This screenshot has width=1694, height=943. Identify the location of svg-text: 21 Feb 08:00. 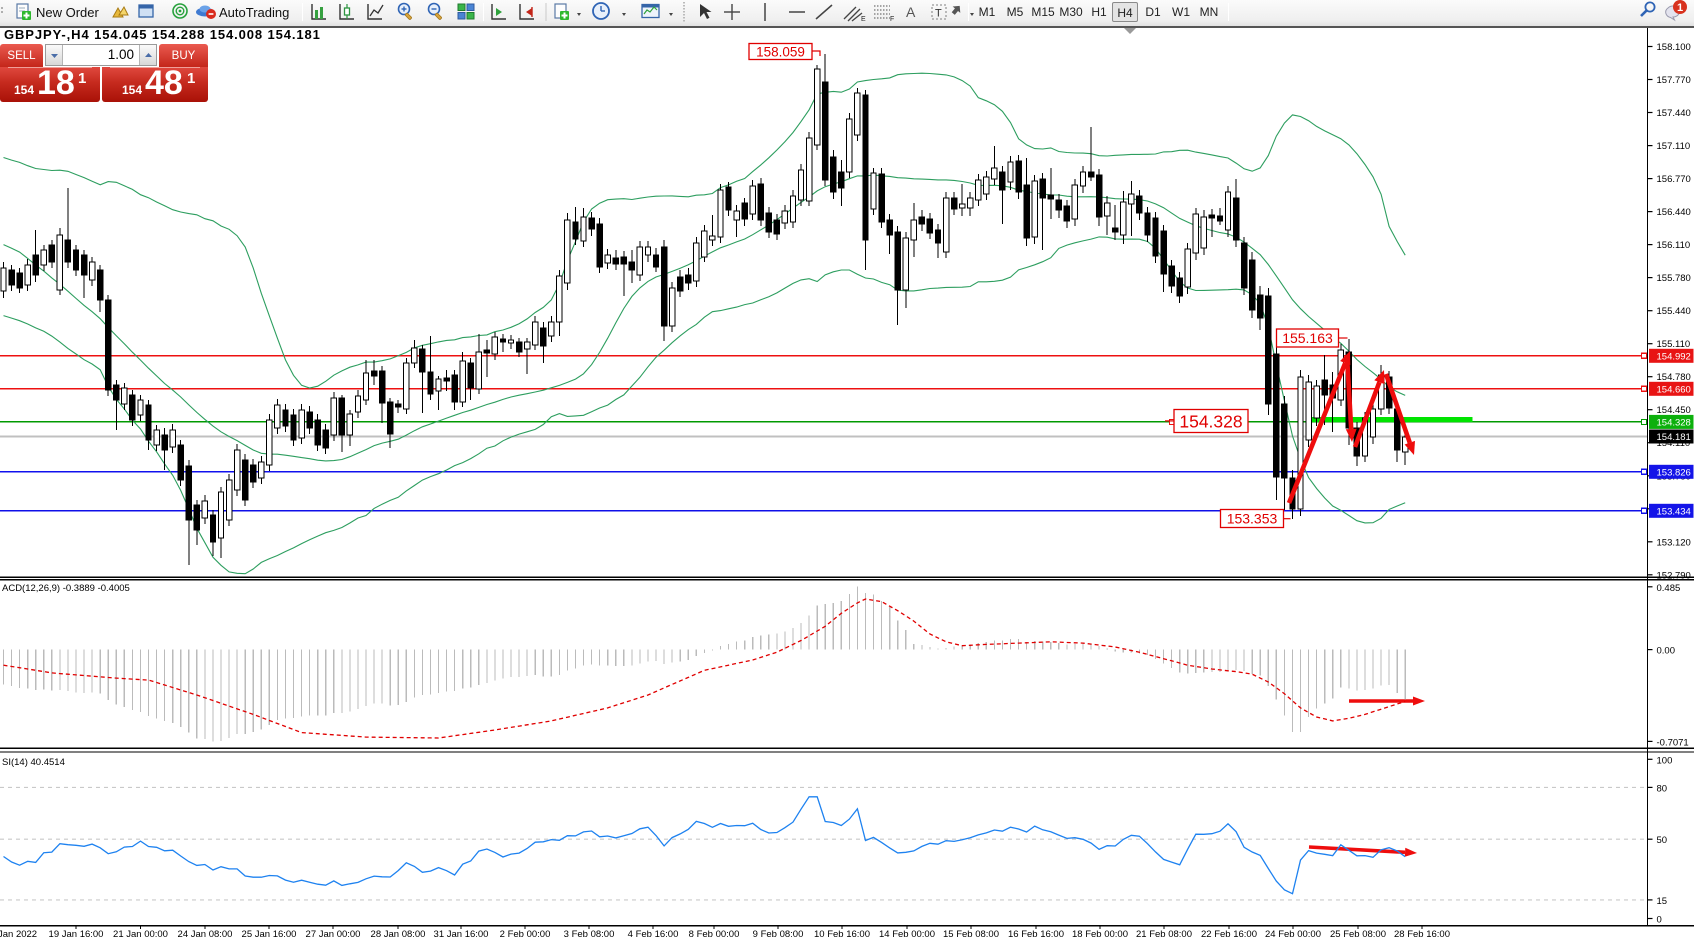
(1164, 934).